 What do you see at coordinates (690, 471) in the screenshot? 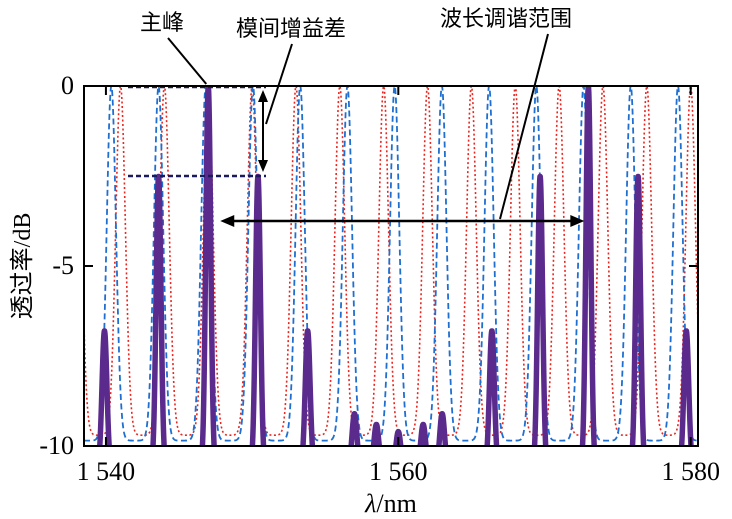
I see `x-tick-label-3: 1 580` at bounding box center [690, 471].